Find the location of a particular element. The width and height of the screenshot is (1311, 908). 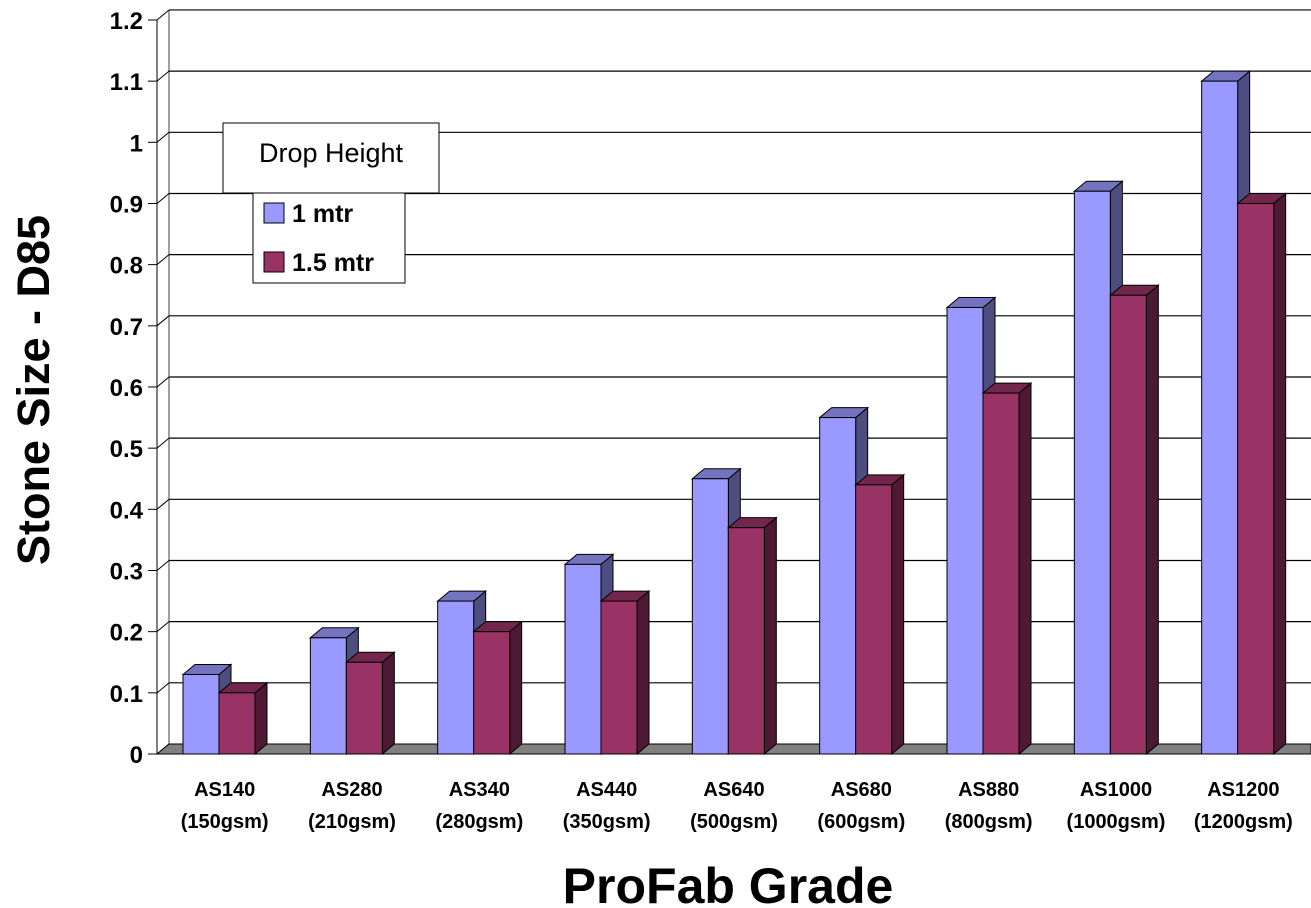

legend-swatch-1-mtr is located at coordinates (274, 213).